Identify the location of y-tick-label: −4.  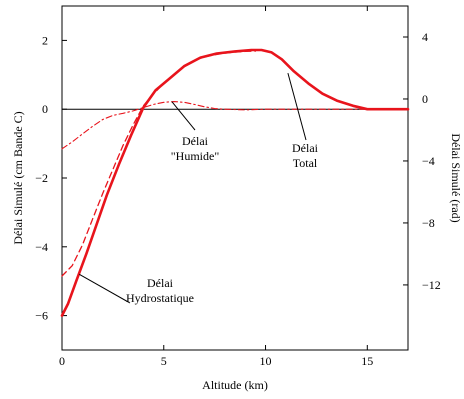
(41, 247).